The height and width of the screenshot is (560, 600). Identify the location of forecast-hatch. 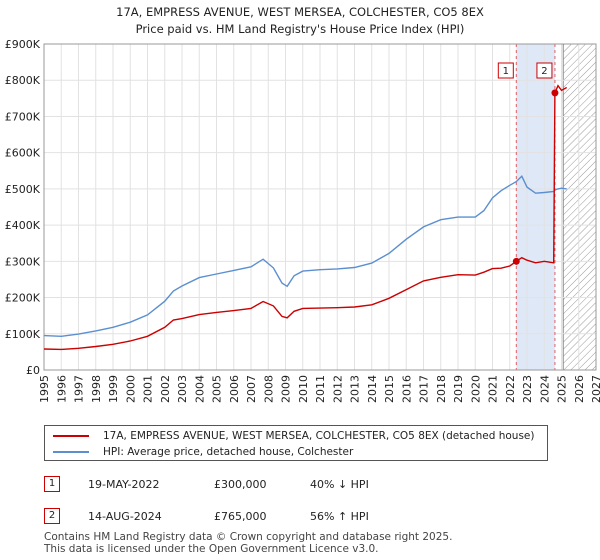
(579, 207).